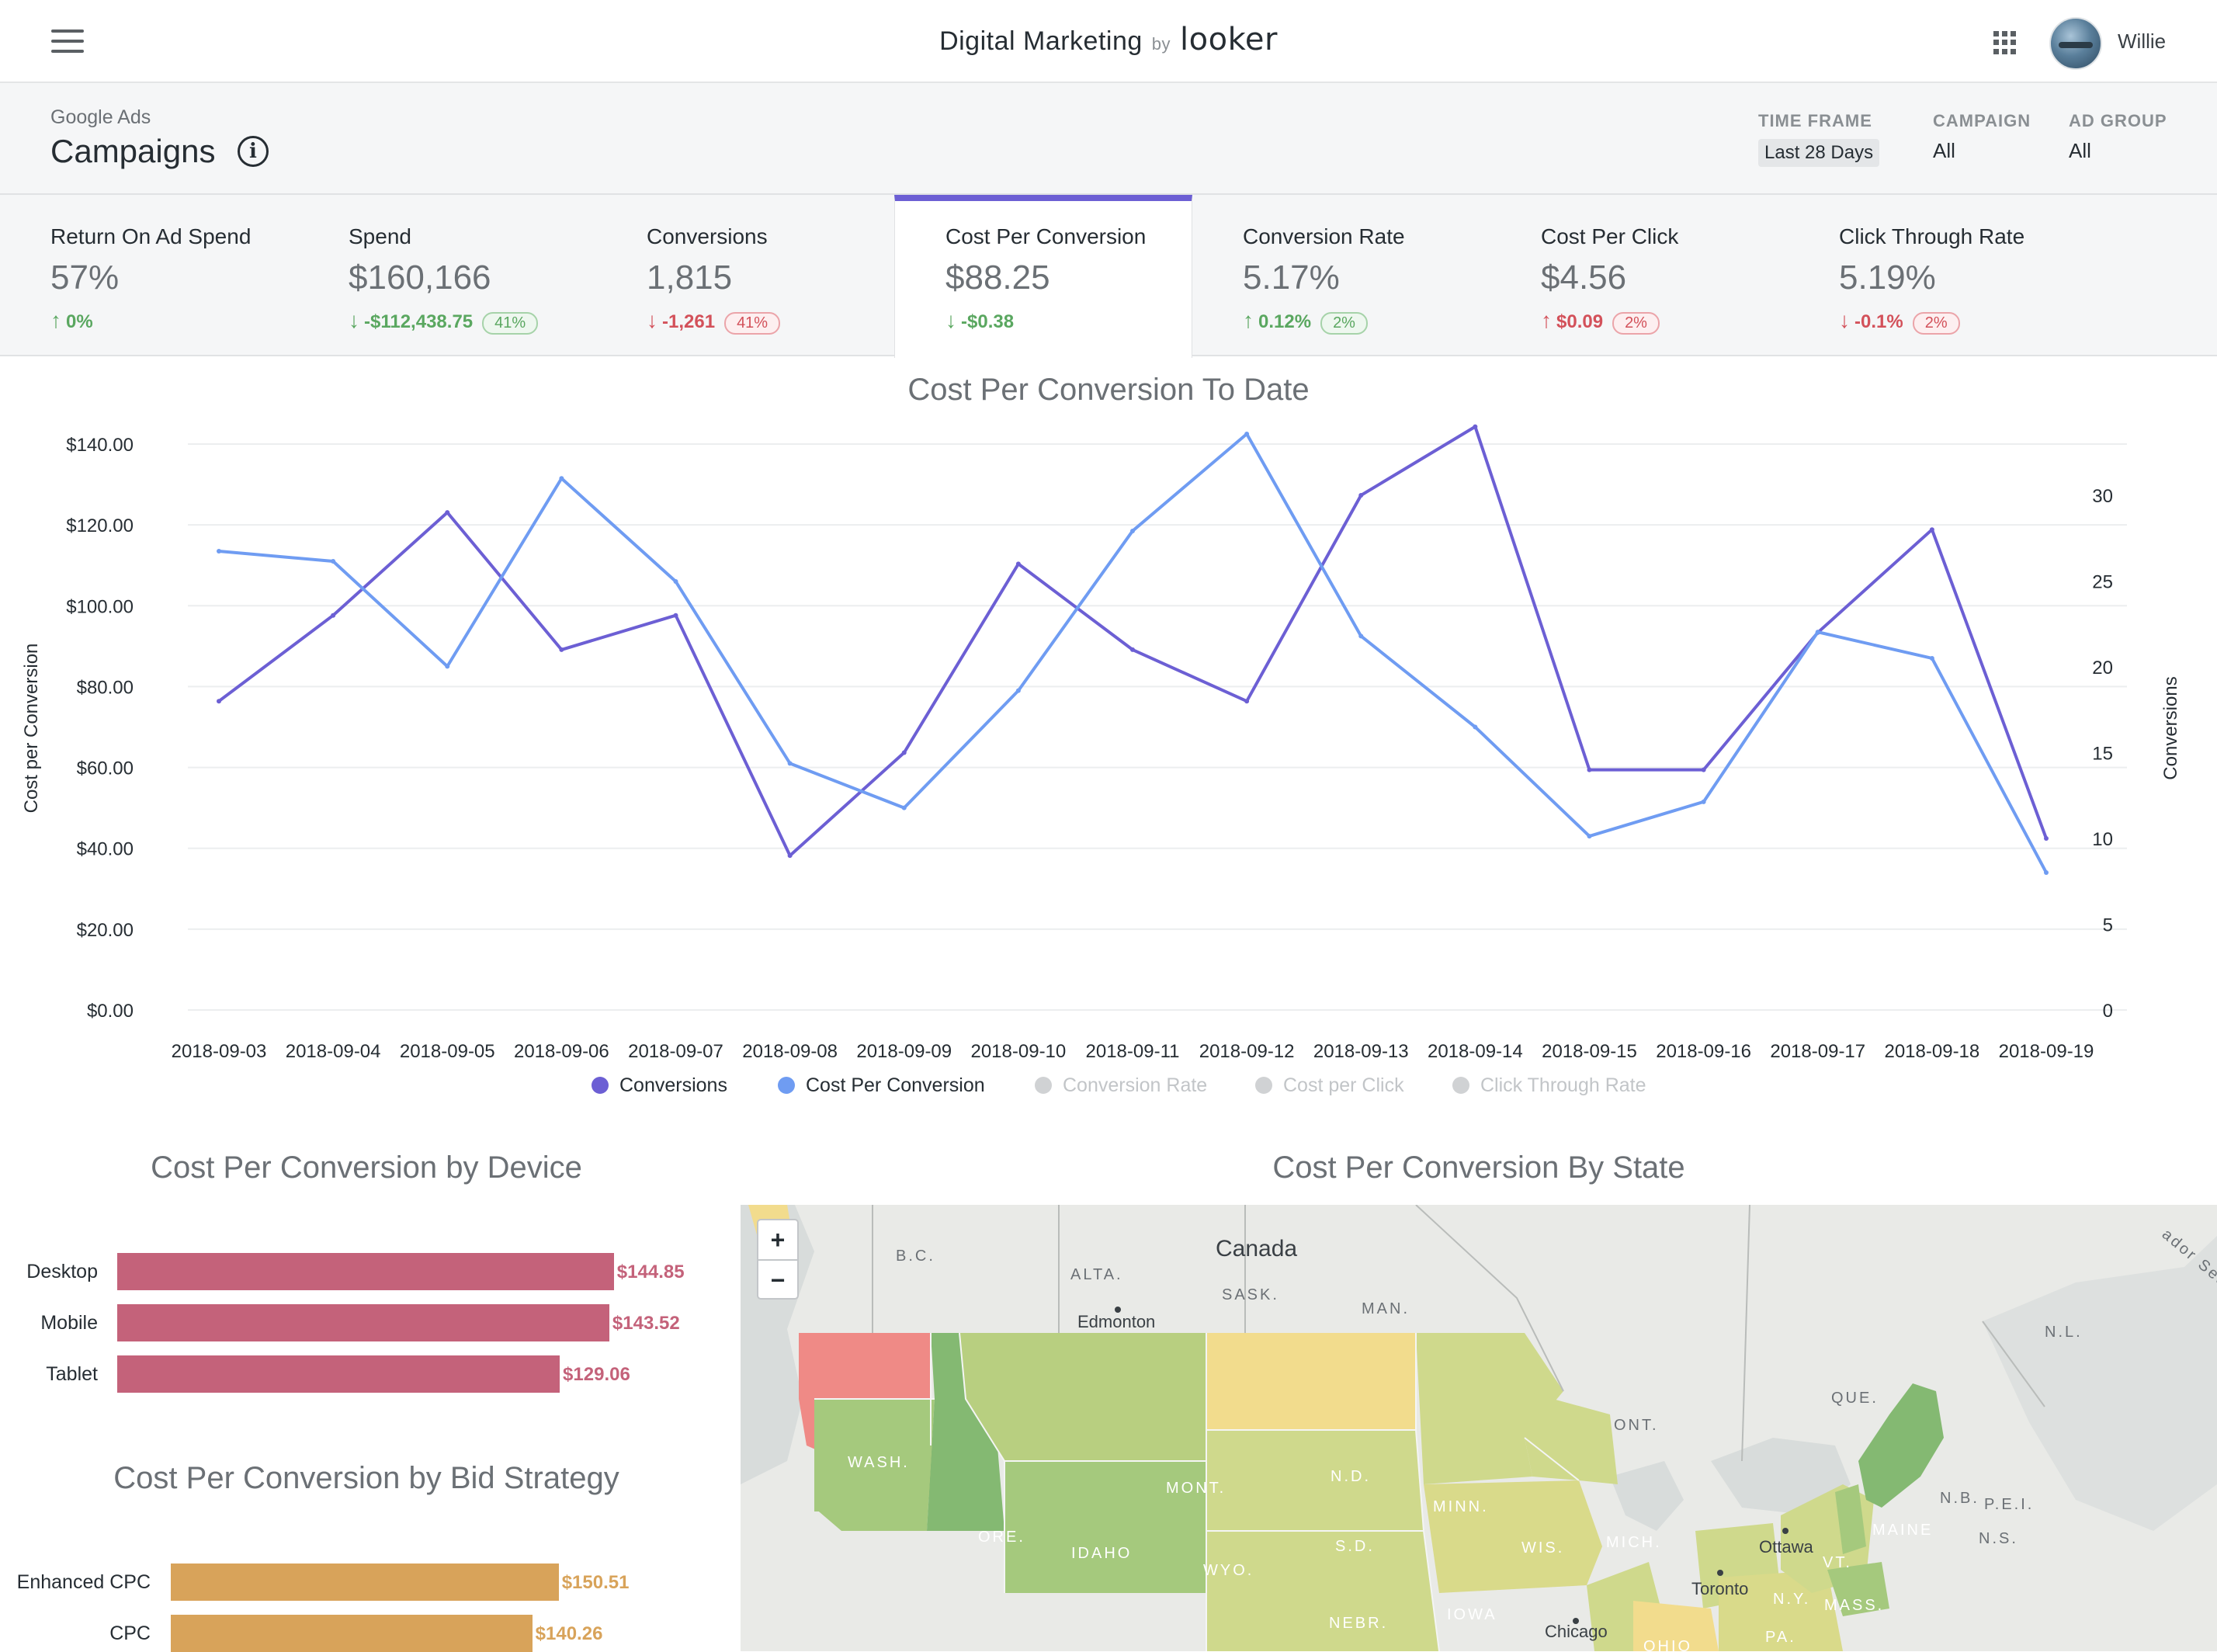  Describe the element at coordinates (659, 1085) in the screenshot. I see `legend-item-conversions: Conversions` at that location.